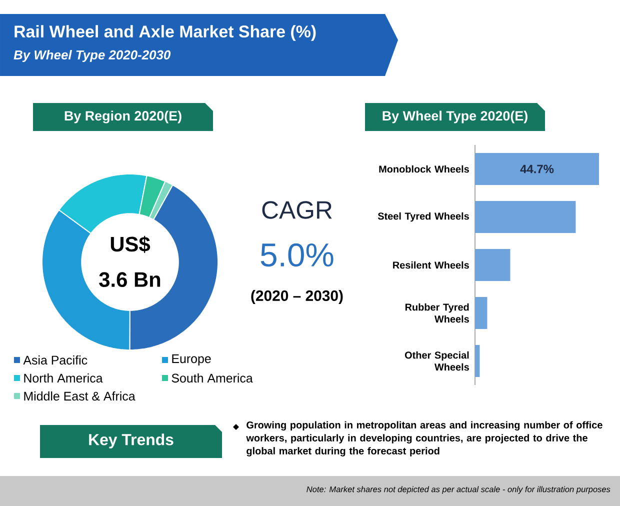 This screenshot has height=506, width=620. Describe the element at coordinates (297, 297) in the screenshot. I see `text: (2020 – 2030)` at that location.